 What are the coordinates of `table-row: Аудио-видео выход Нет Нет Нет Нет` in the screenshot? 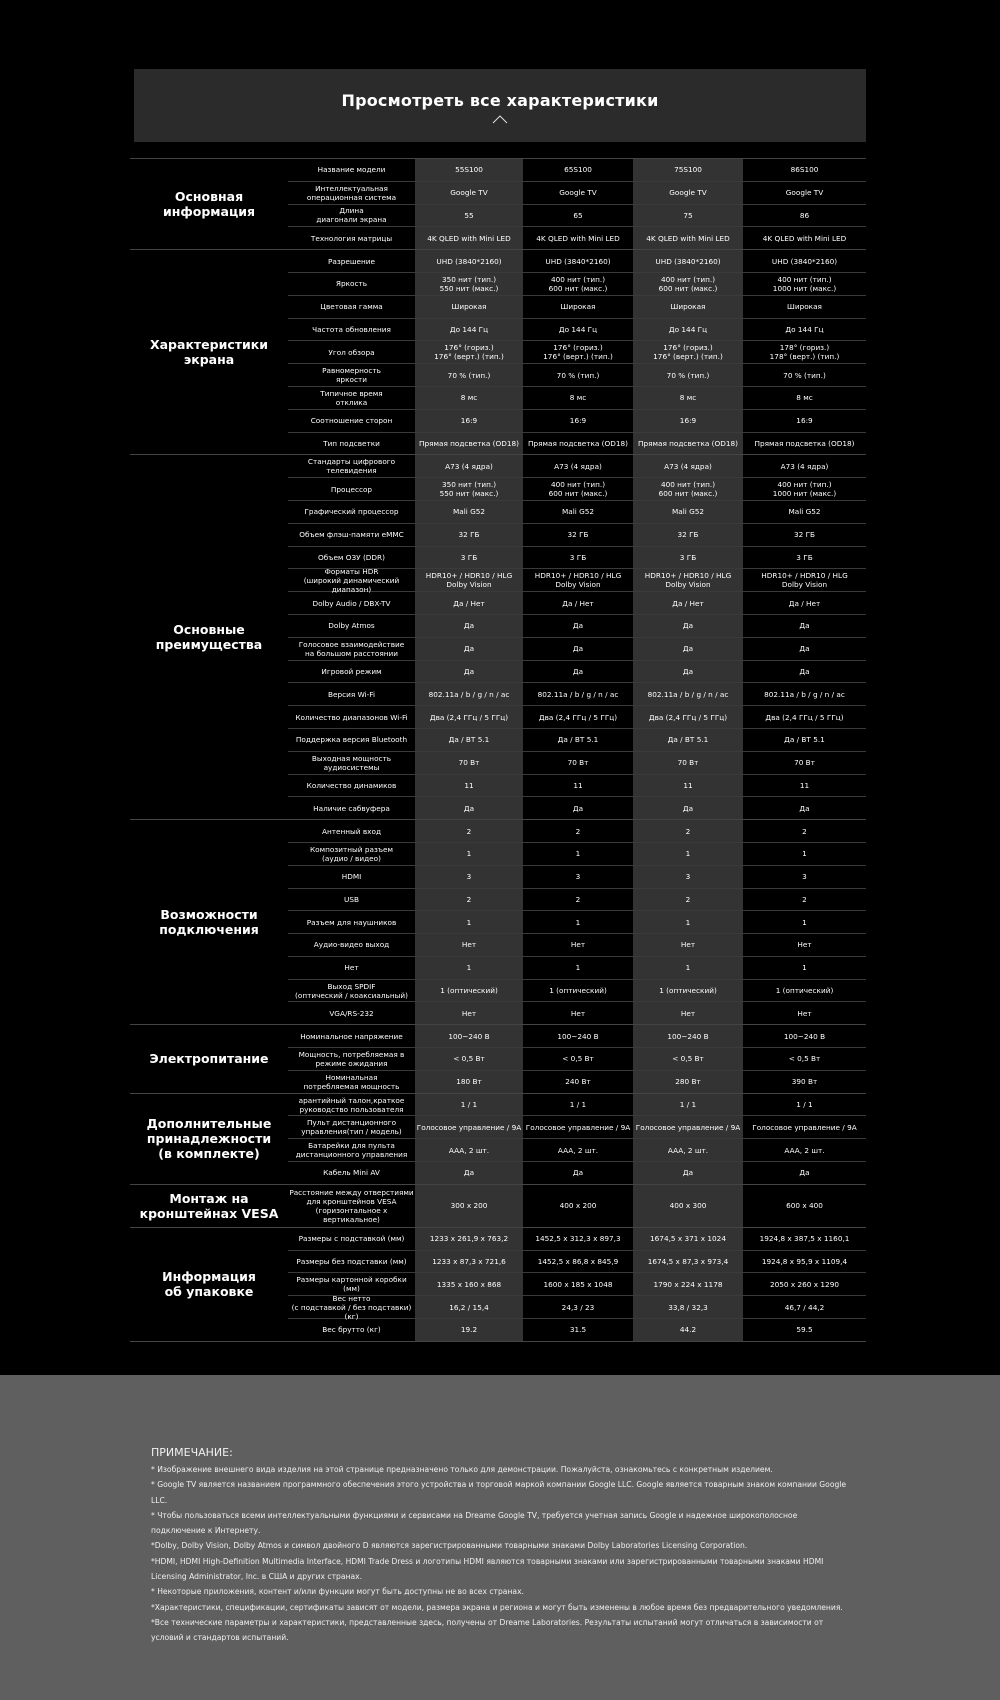 It's located at (577, 945).